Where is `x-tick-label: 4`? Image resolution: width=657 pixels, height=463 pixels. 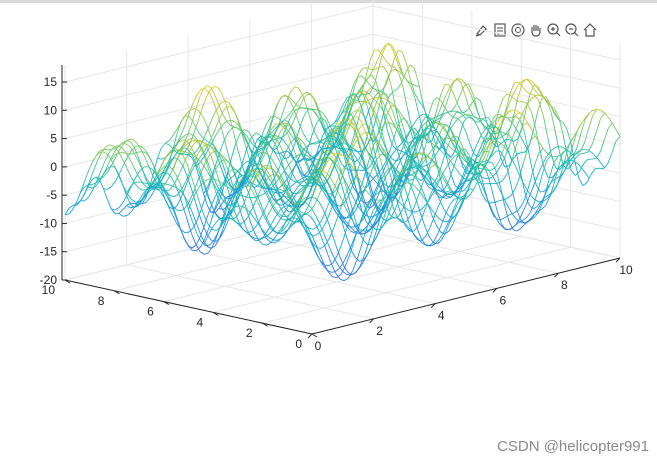
x-tick-label: 4 is located at coordinates (441, 316).